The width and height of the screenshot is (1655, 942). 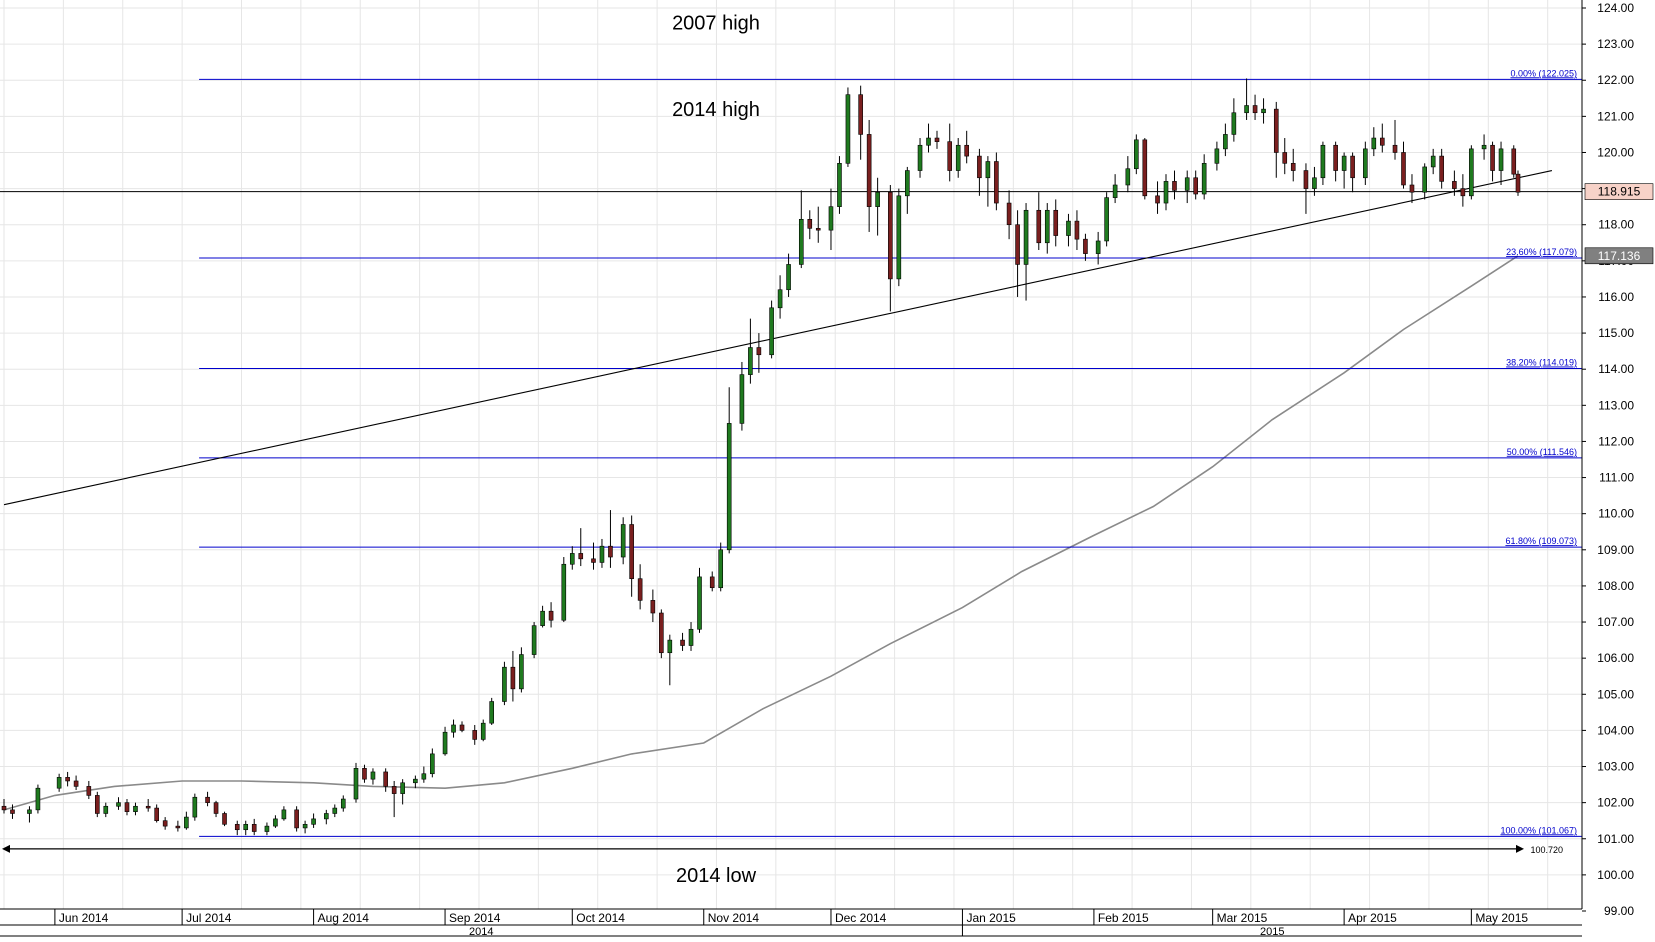 What do you see at coordinates (991, 918) in the screenshot?
I see `x-tick-label: Jan 2015` at bounding box center [991, 918].